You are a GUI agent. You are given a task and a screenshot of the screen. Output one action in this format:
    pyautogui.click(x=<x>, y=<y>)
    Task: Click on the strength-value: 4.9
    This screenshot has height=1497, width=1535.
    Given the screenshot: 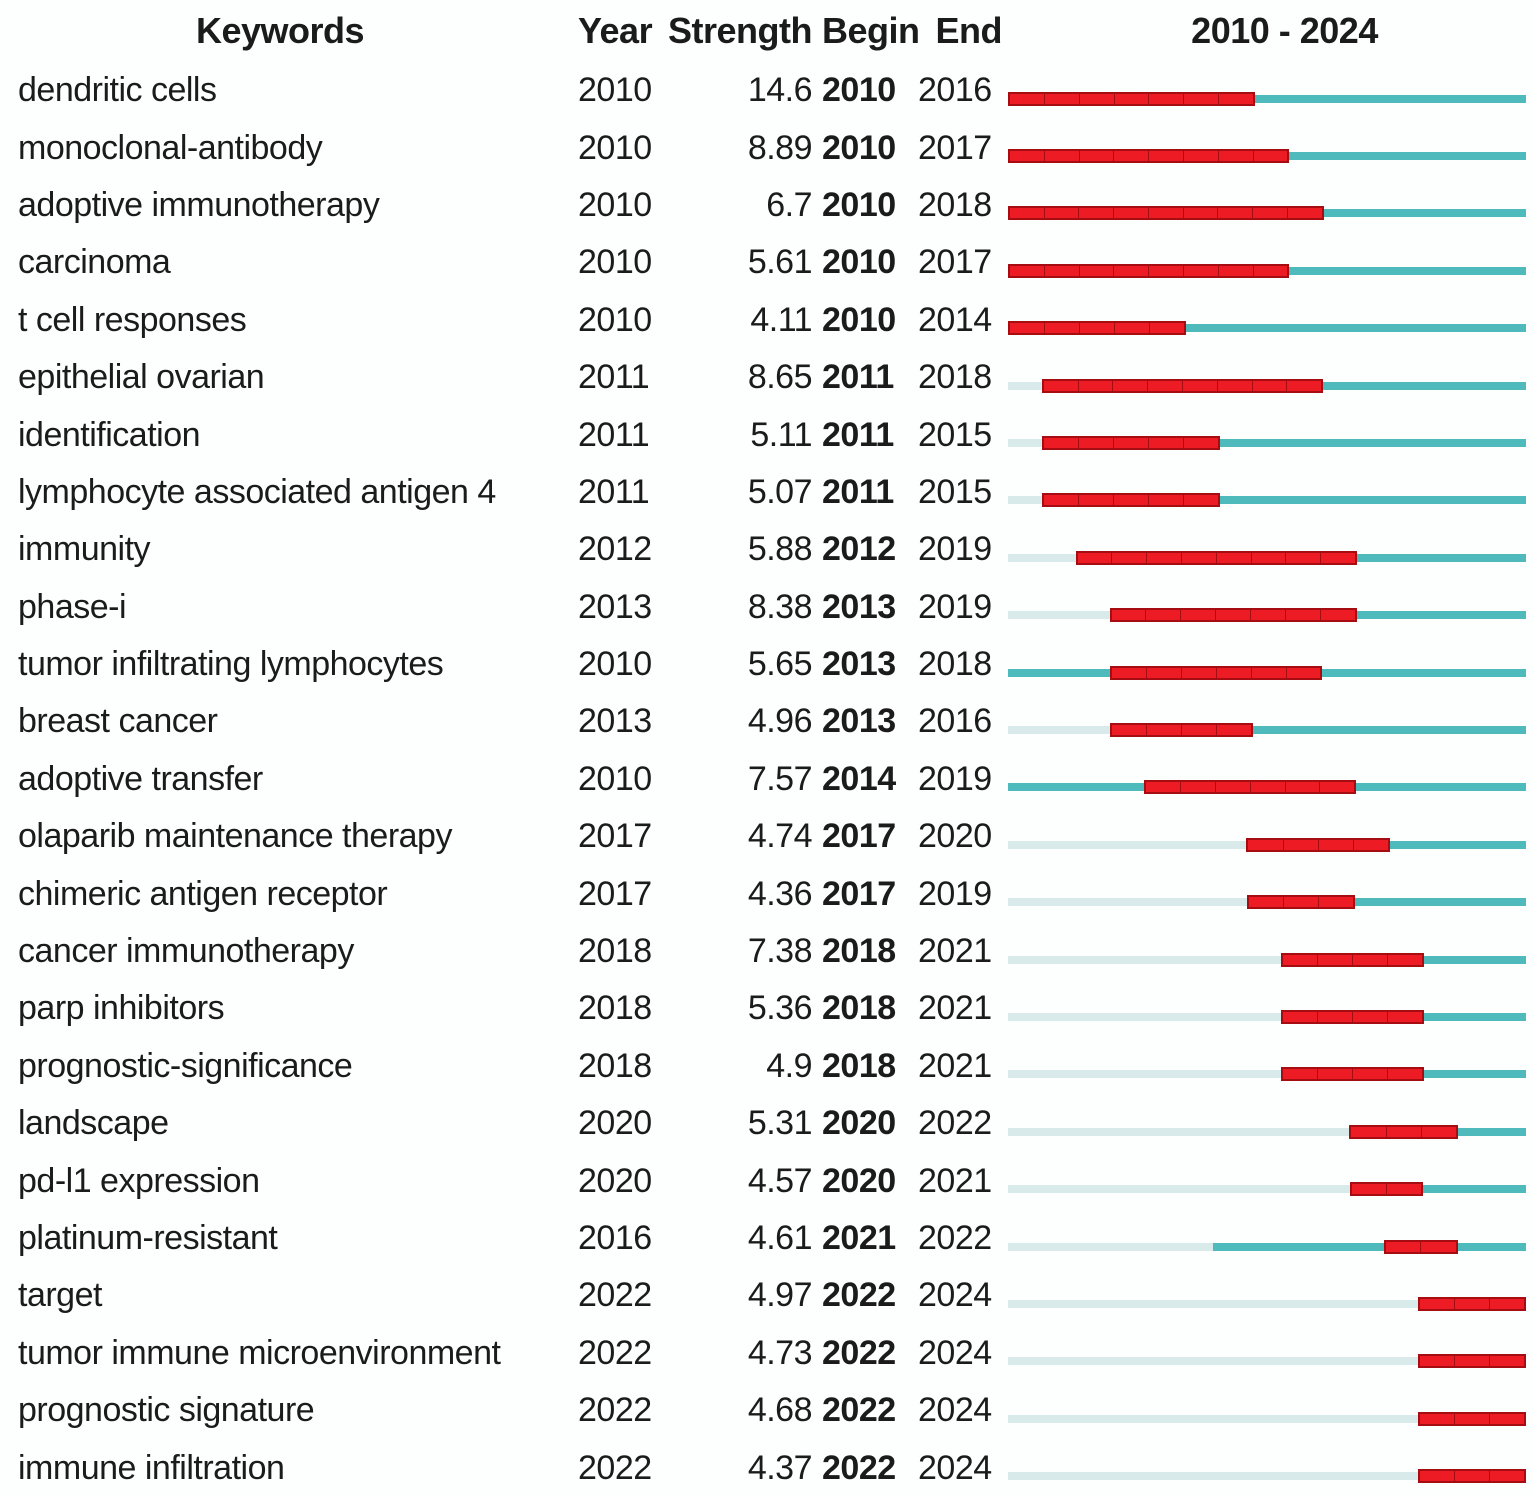 What is the action you would take?
    pyautogui.click(x=789, y=1065)
    